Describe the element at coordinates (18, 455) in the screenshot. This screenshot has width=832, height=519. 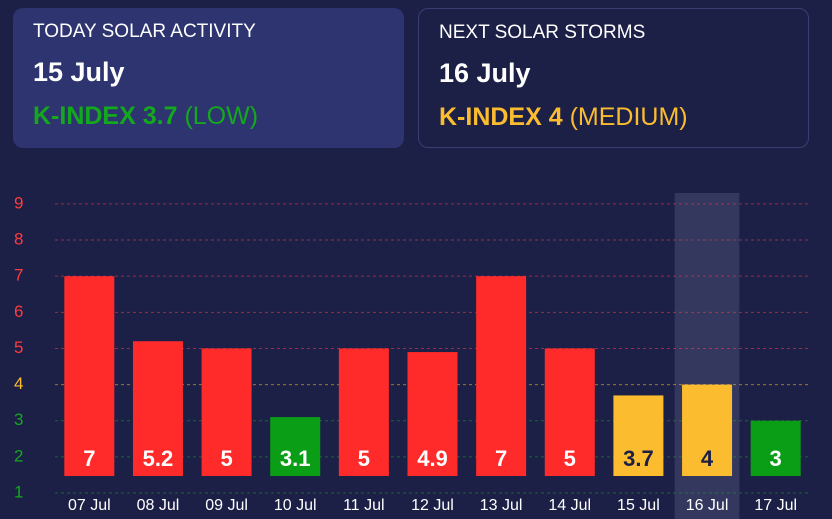
I see `y-tick-label: 2` at that location.